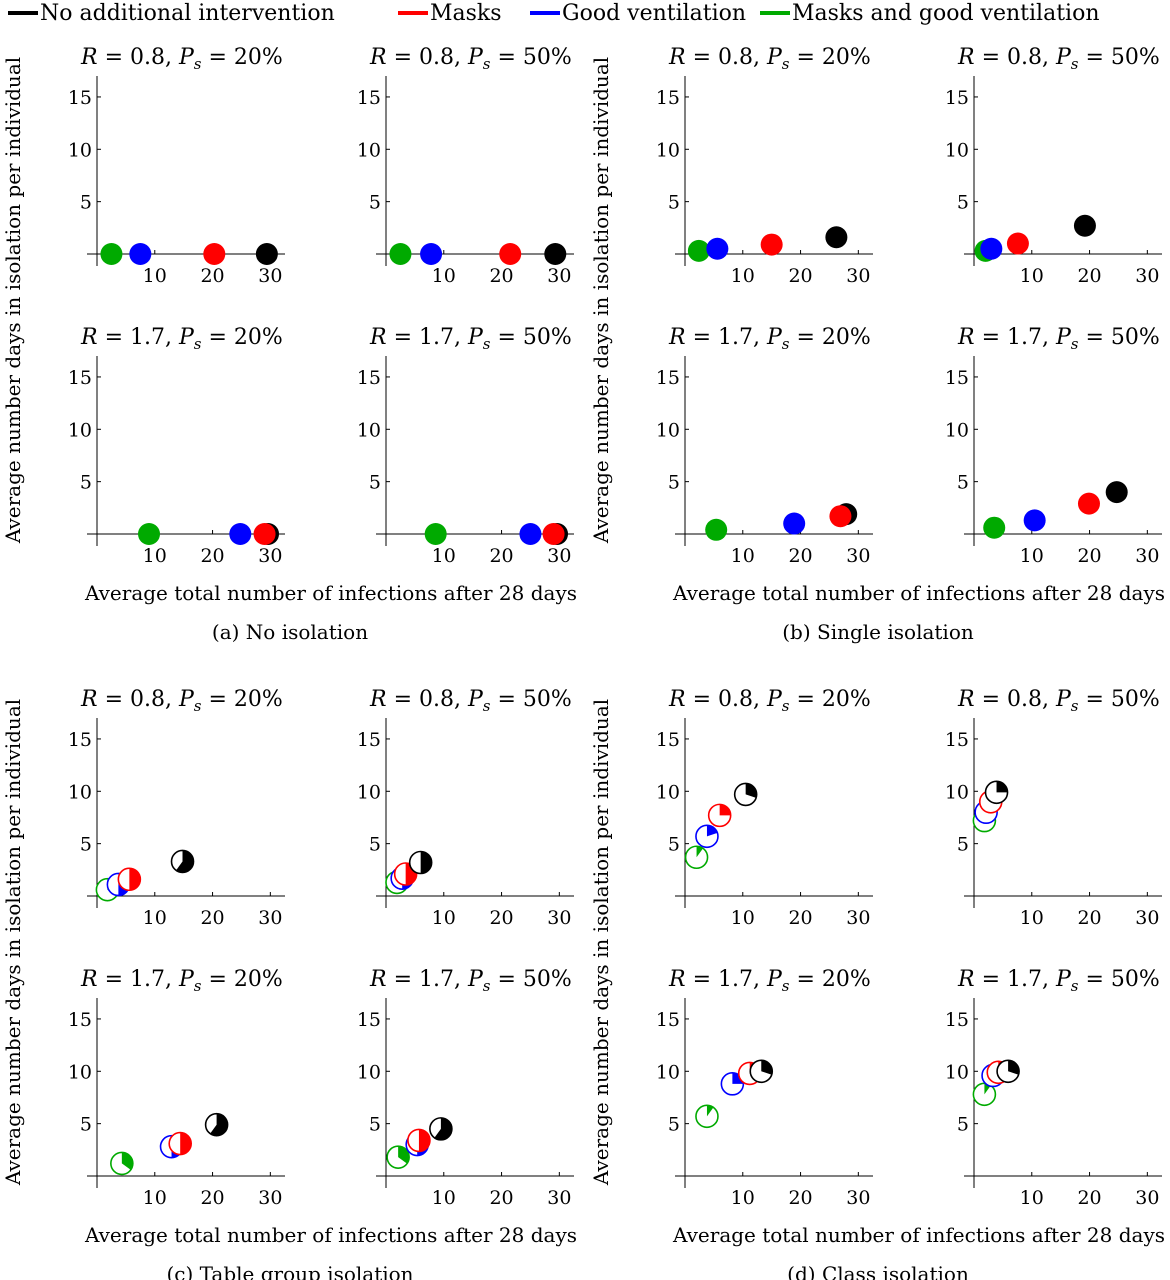 The height and width of the screenshot is (1280, 1170). I want to click on panel-2-3: 5 10 15 10 20 30 R = 1.7, Ps = 50%, so click(465, 1088).